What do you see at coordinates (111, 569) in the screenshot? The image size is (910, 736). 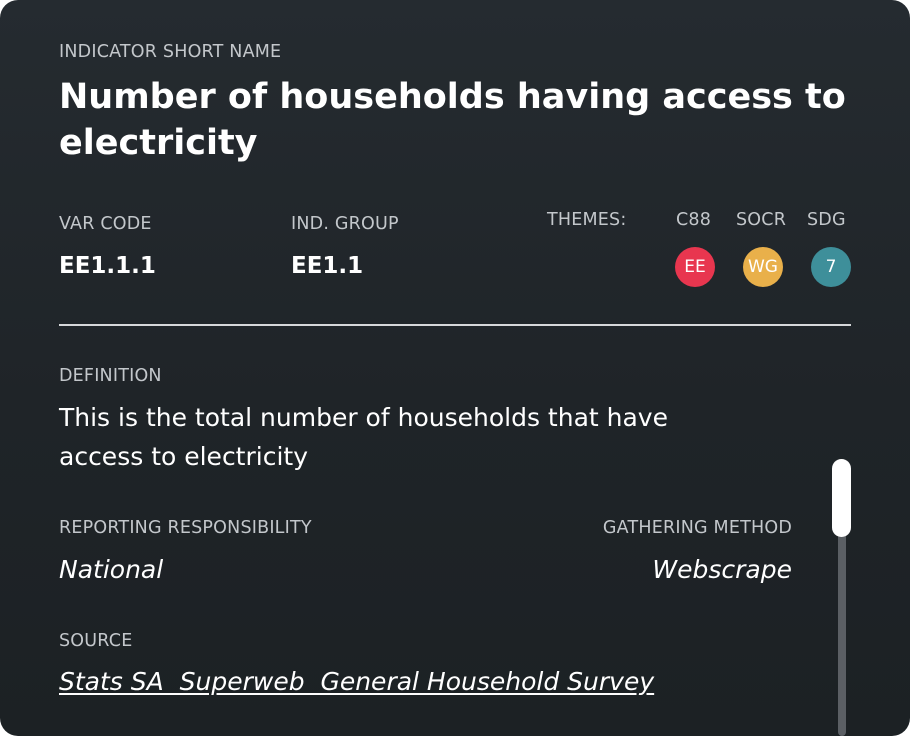 I see `reporting-responsibility-value: National` at bounding box center [111, 569].